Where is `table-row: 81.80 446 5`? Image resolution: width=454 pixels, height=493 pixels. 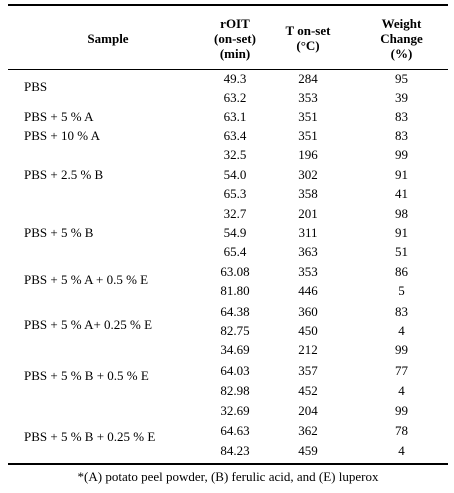 table-row: 81.80 446 5 is located at coordinates (227, 290).